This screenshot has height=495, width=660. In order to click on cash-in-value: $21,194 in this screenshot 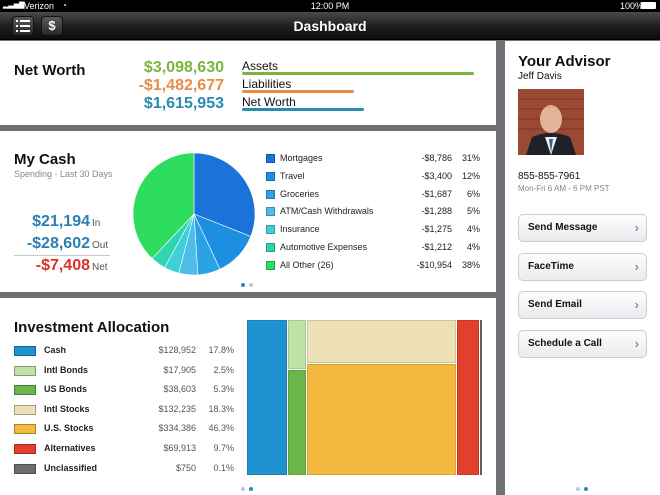, I will do `click(61, 221)`.